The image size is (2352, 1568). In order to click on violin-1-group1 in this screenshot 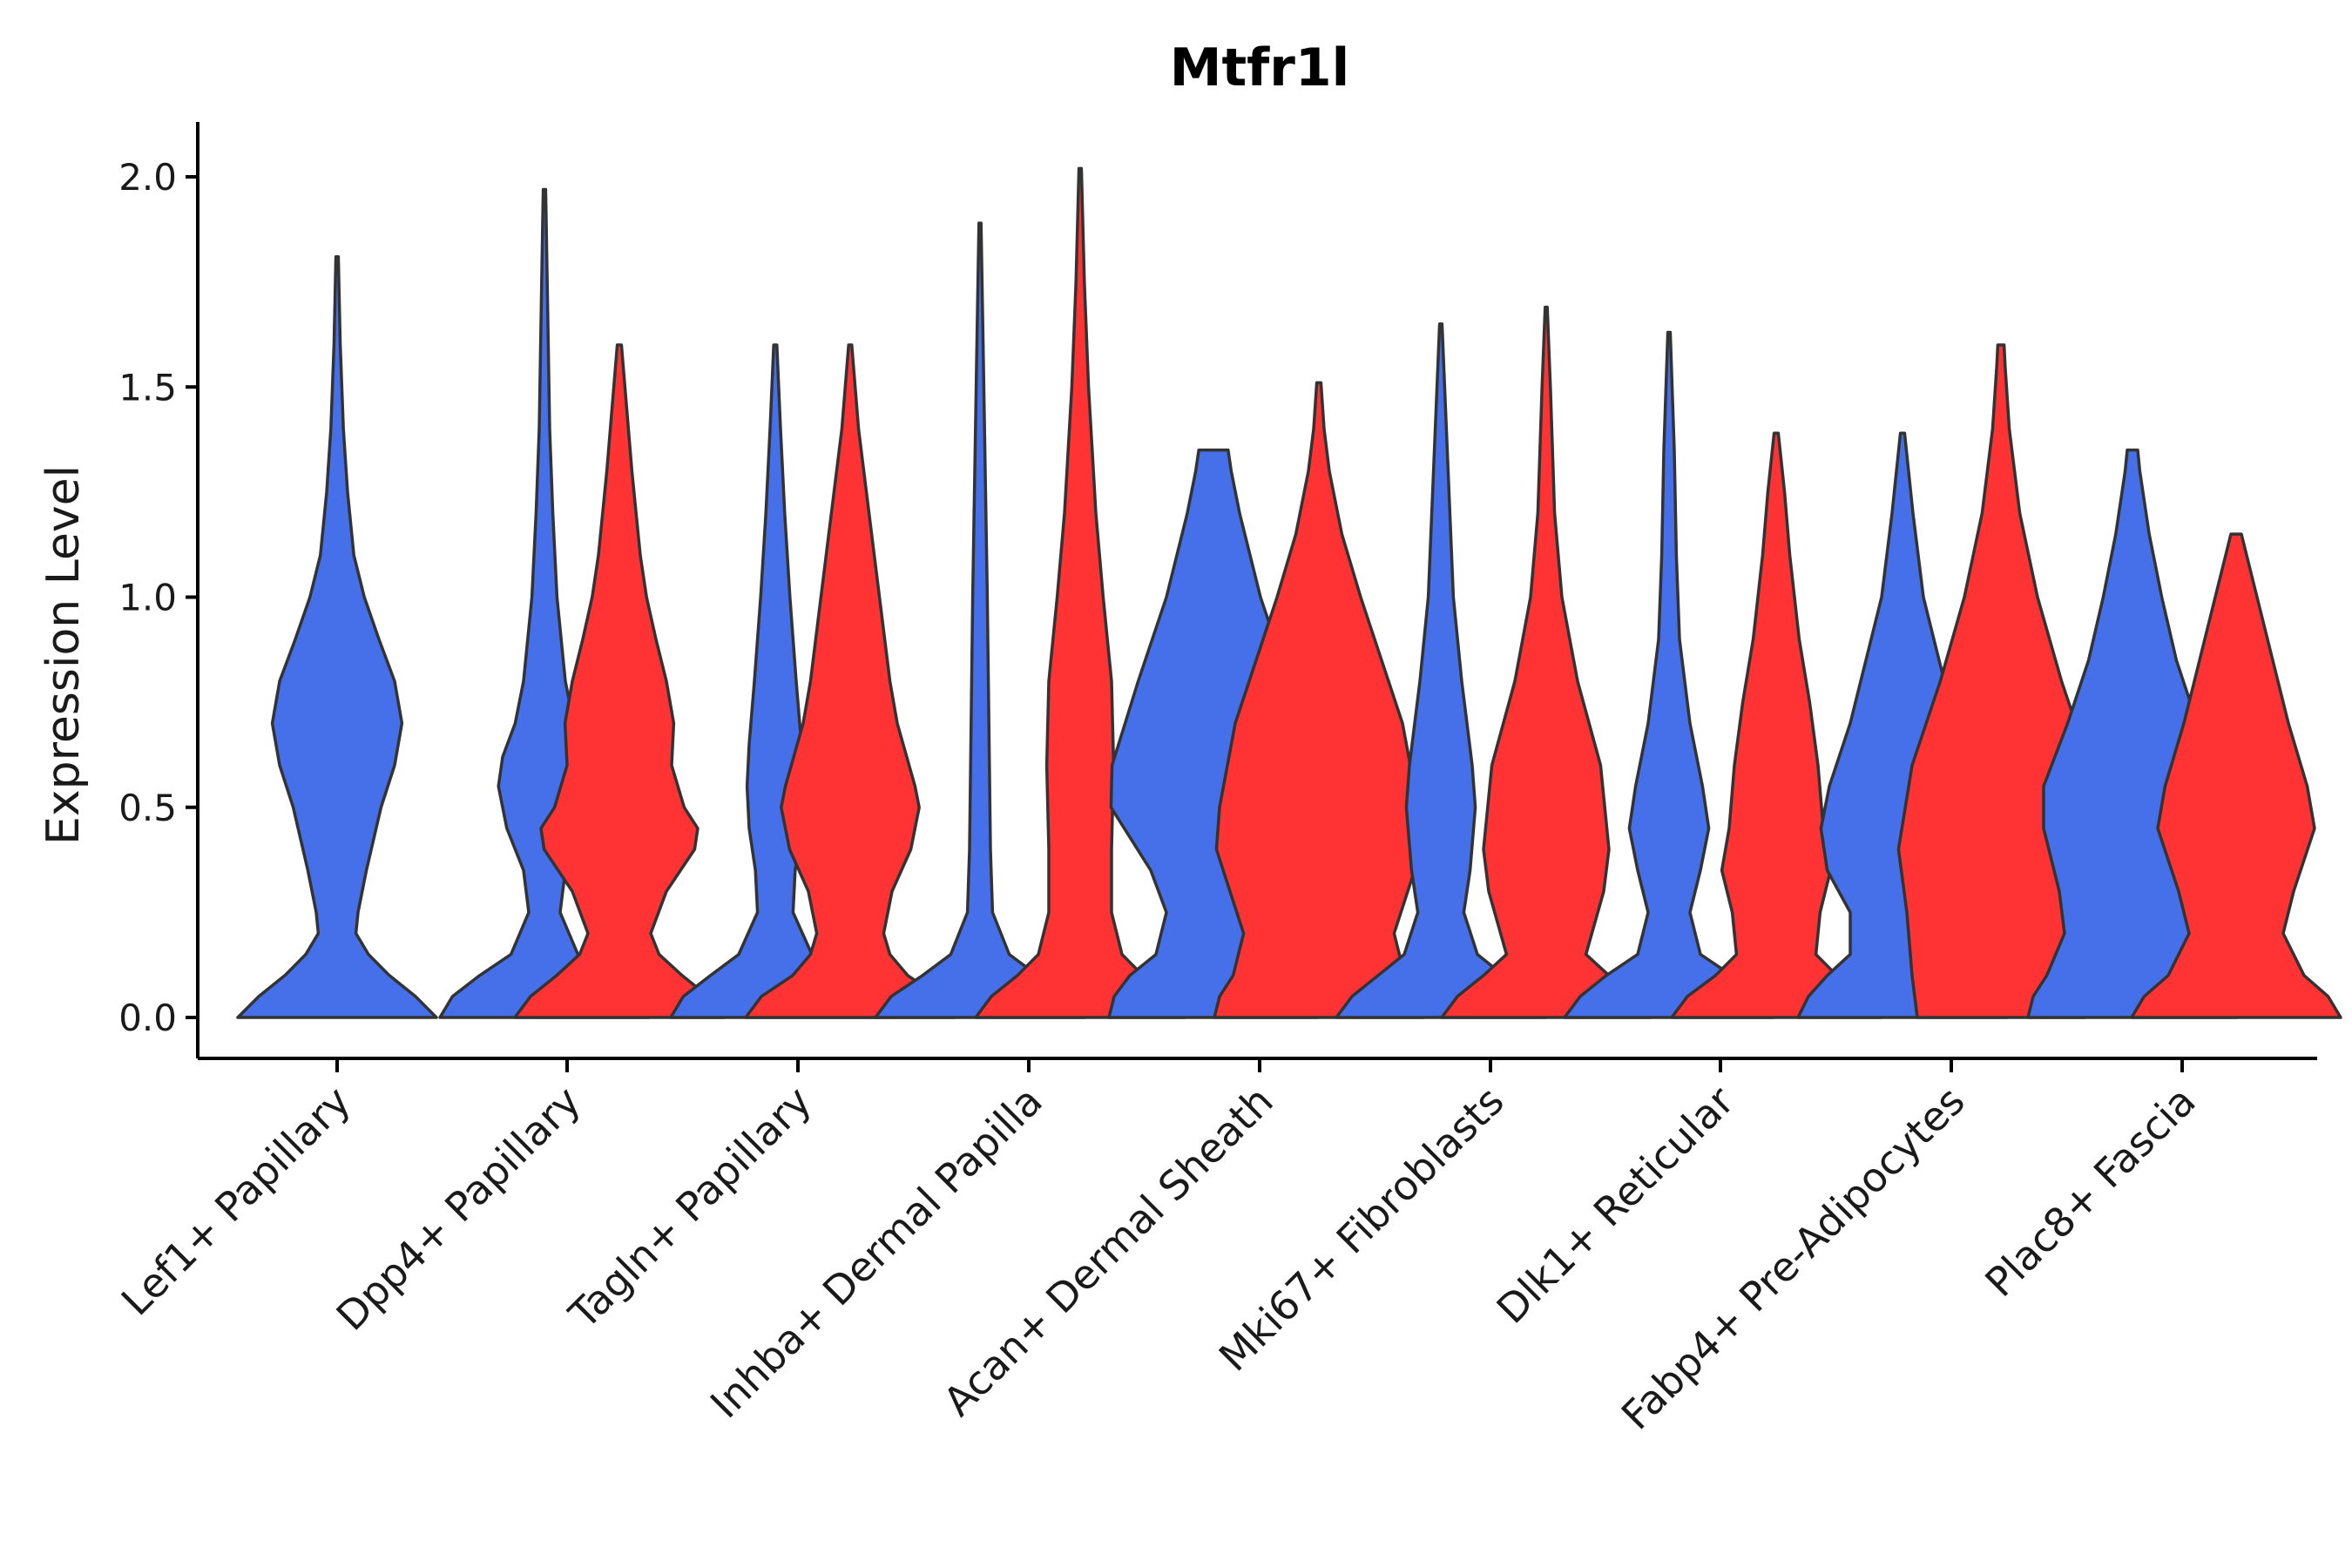, I will do `click(337, 636)`.